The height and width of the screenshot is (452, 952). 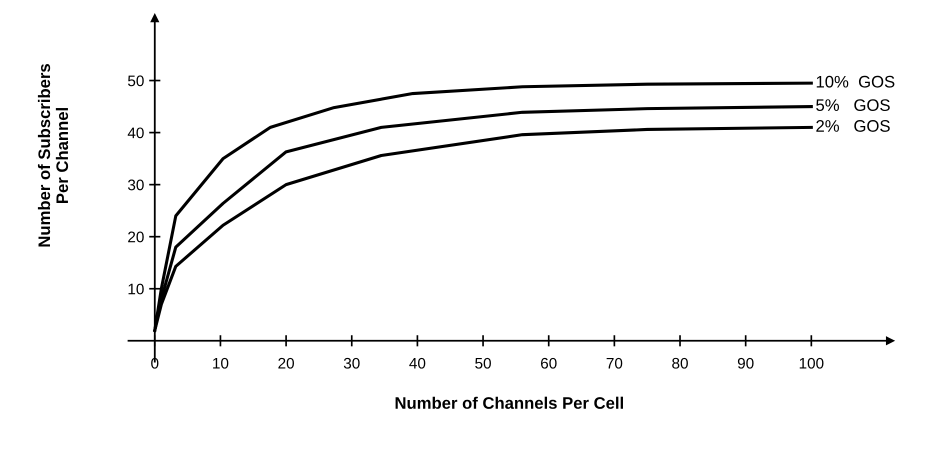 I want to click on x-tick-label: 60, so click(x=548, y=363).